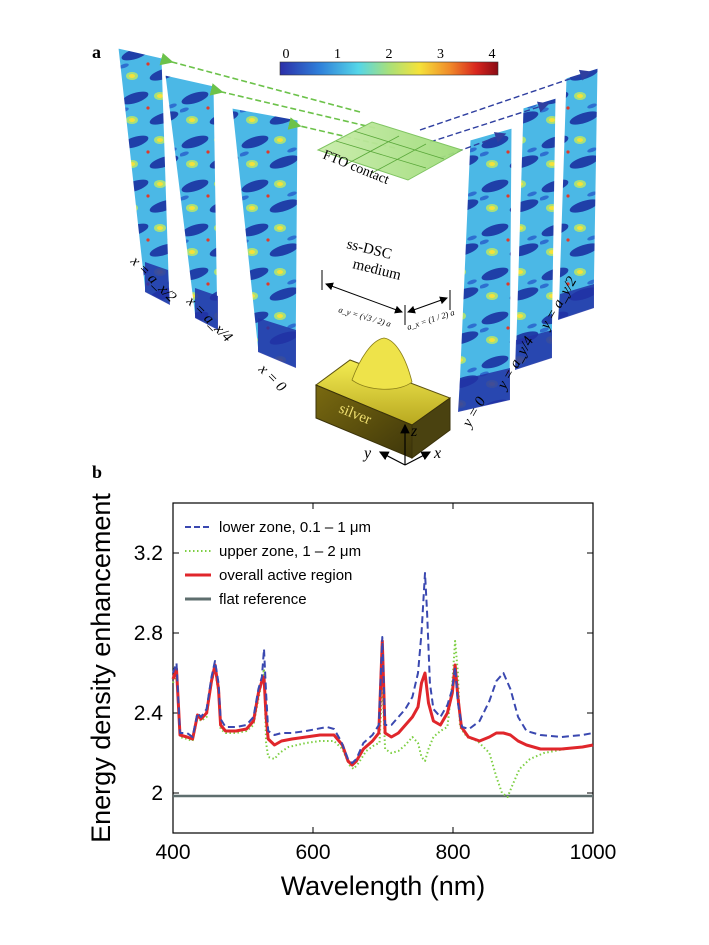 The image size is (709, 945). Describe the element at coordinates (292, 106) in the screenshot. I see `arrow-to-x-ax4` at that location.